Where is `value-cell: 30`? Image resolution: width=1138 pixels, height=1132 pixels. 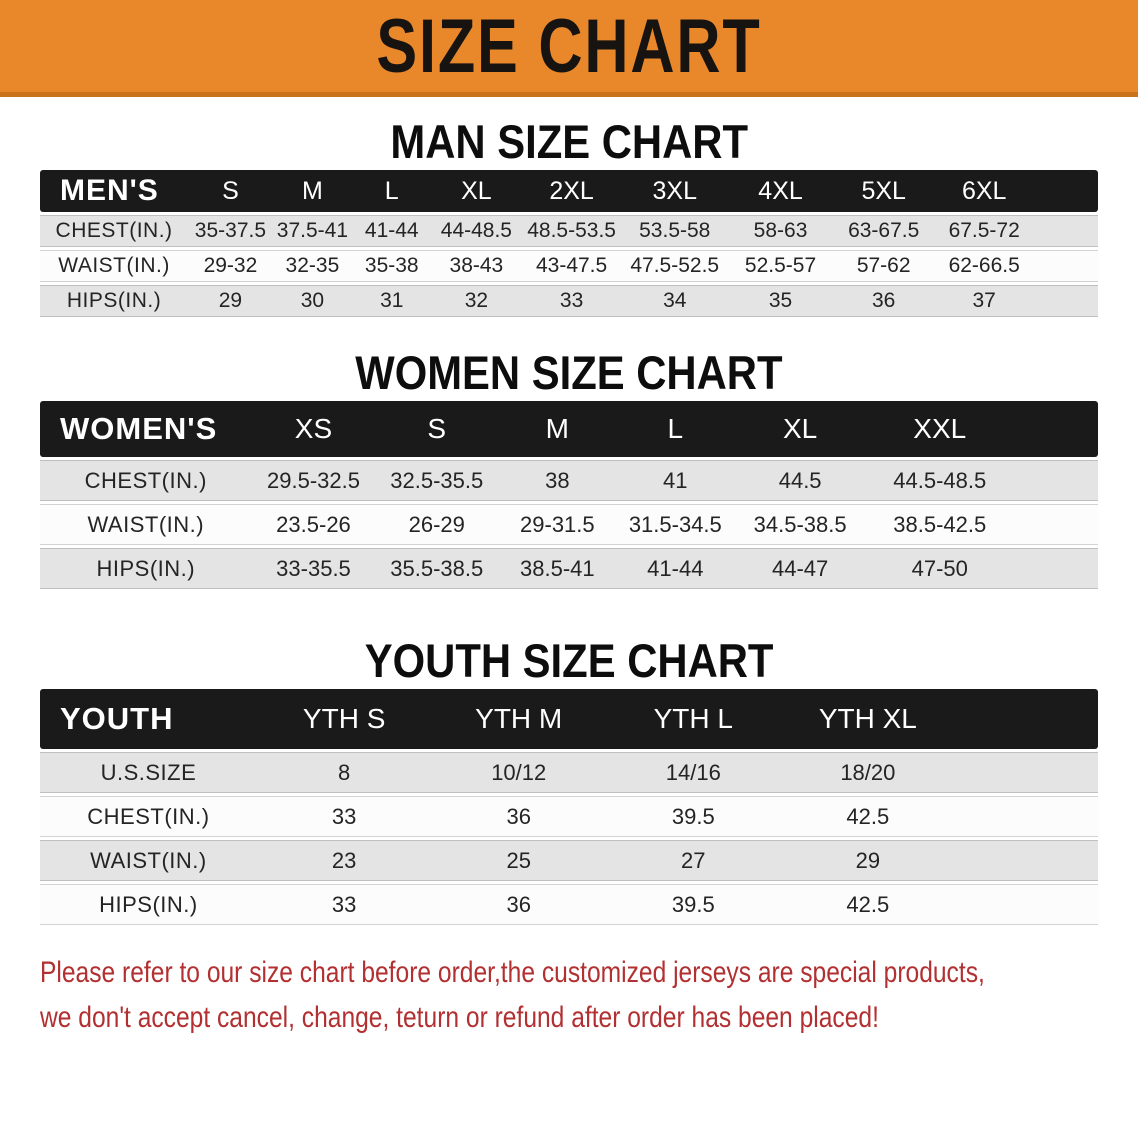 value-cell: 30 is located at coordinates (312, 301).